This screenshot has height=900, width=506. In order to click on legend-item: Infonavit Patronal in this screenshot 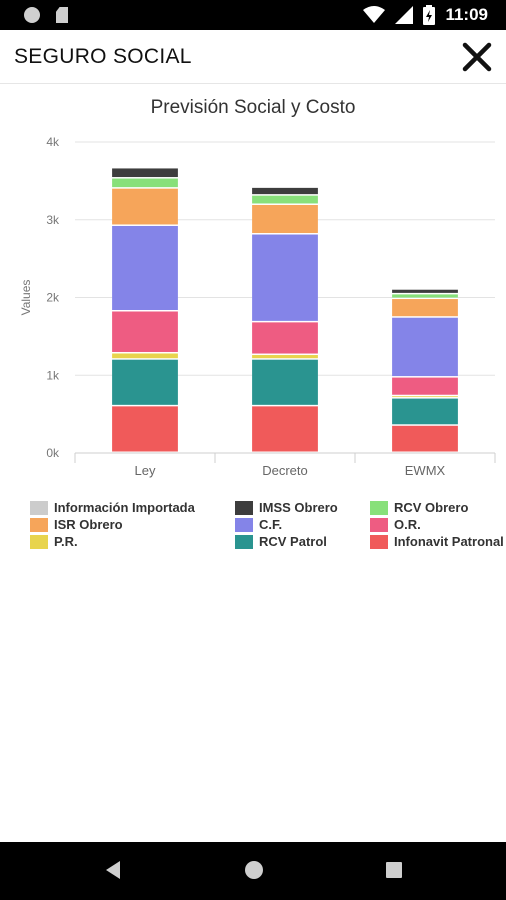, I will do `click(437, 541)`.